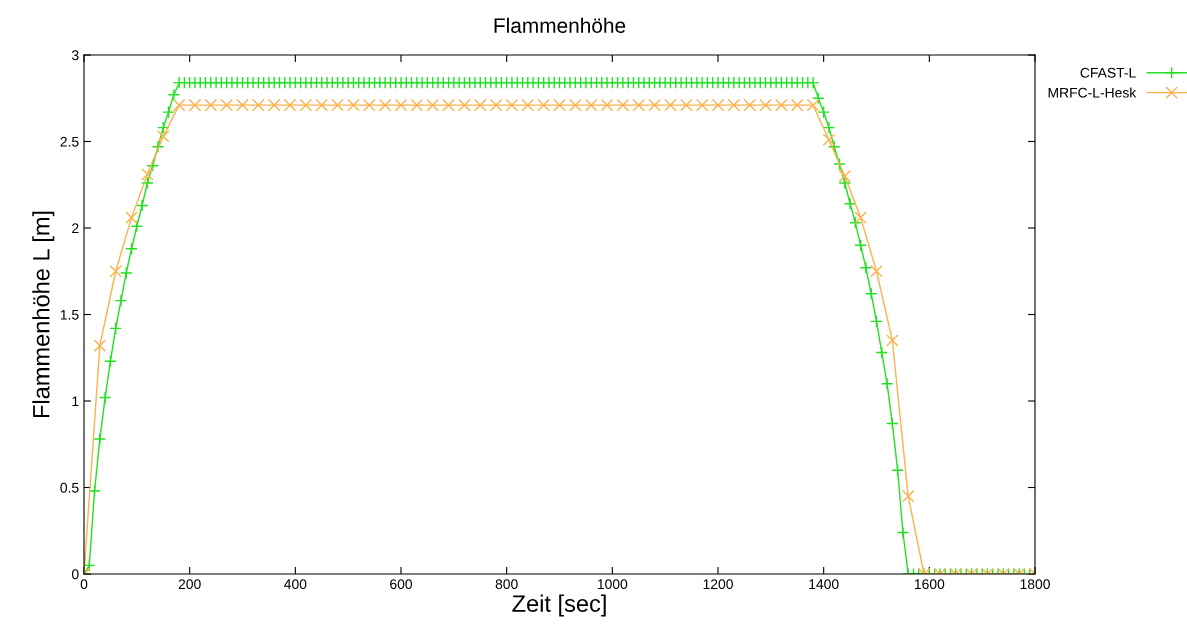  Describe the element at coordinates (612, 584) in the screenshot. I see `x-tick-label: 1000` at that location.